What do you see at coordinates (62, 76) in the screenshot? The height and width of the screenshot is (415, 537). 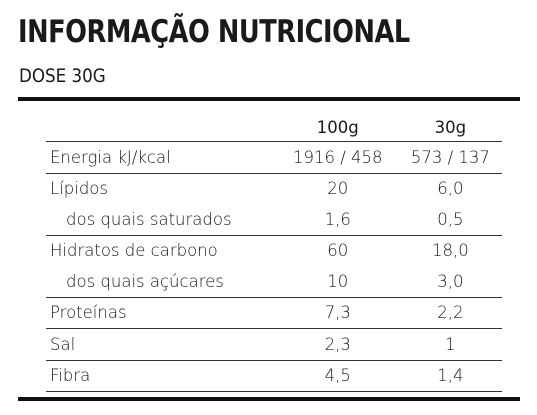 I see `serving-size-subtitle: DOSE 30G` at bounding box center [62, 76].